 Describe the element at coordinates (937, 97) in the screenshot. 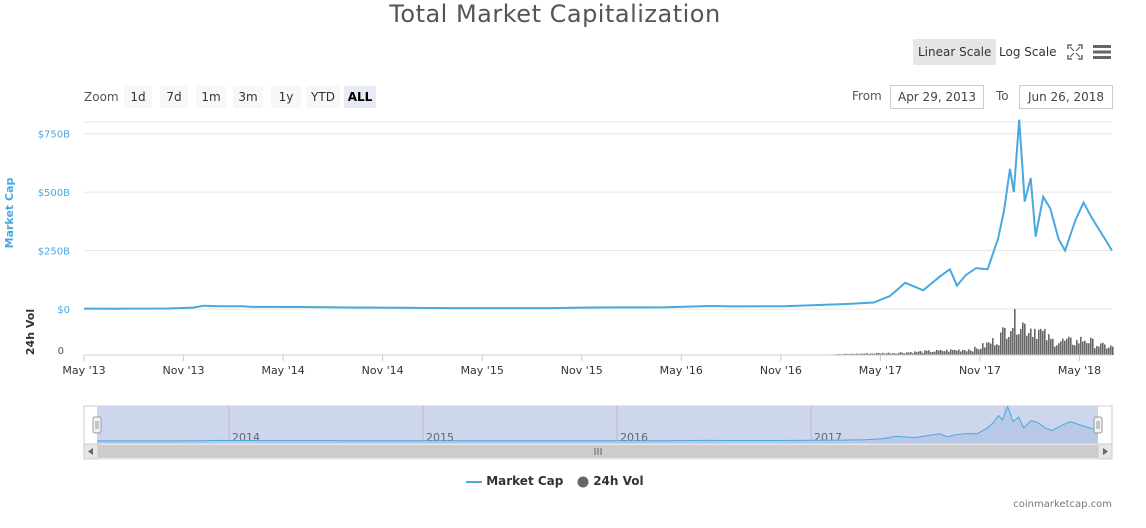

I see `from-date-input: Apr 29, 2013` at that location.